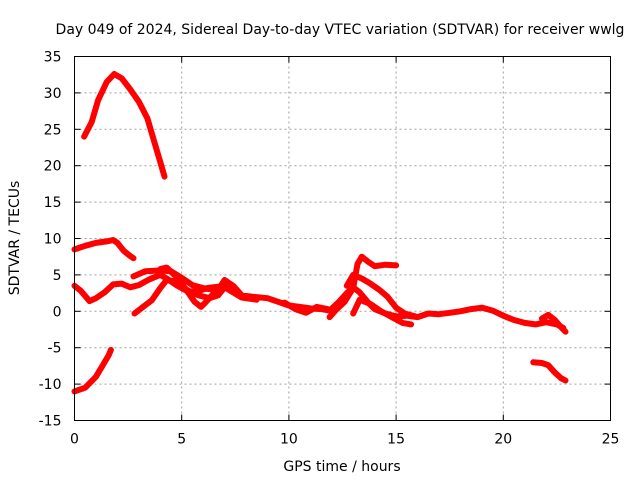 The height and width of the screenshot is (480, 640). What do you see at coordinates (53, 130) in the screenshot?
I see `y-tick-label: 25` at bounding box center [53, 130].